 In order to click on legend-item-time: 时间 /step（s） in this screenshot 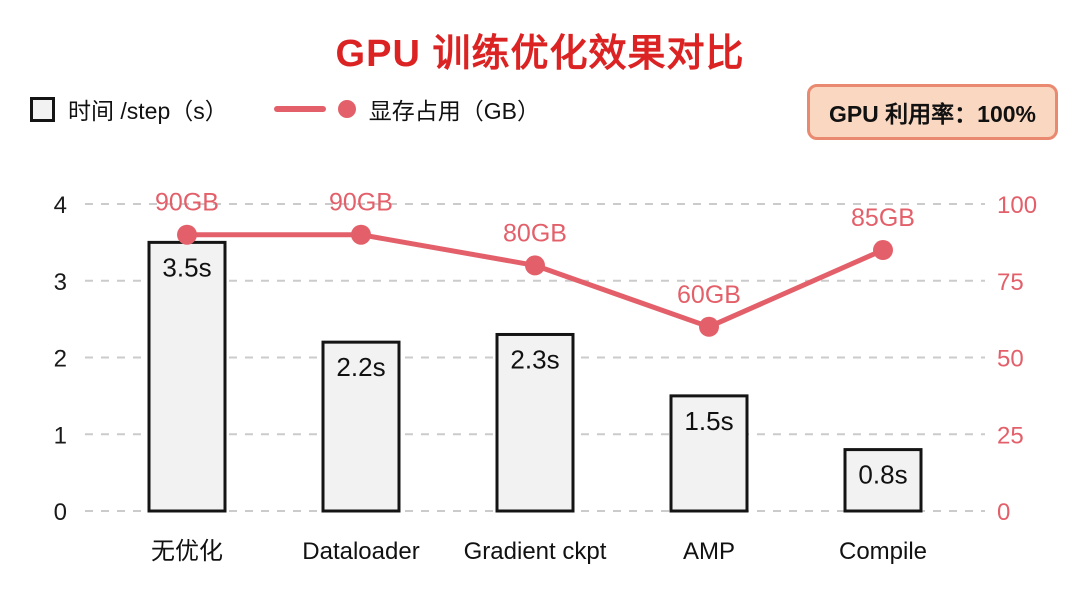, I will do `click(129, 109)`.